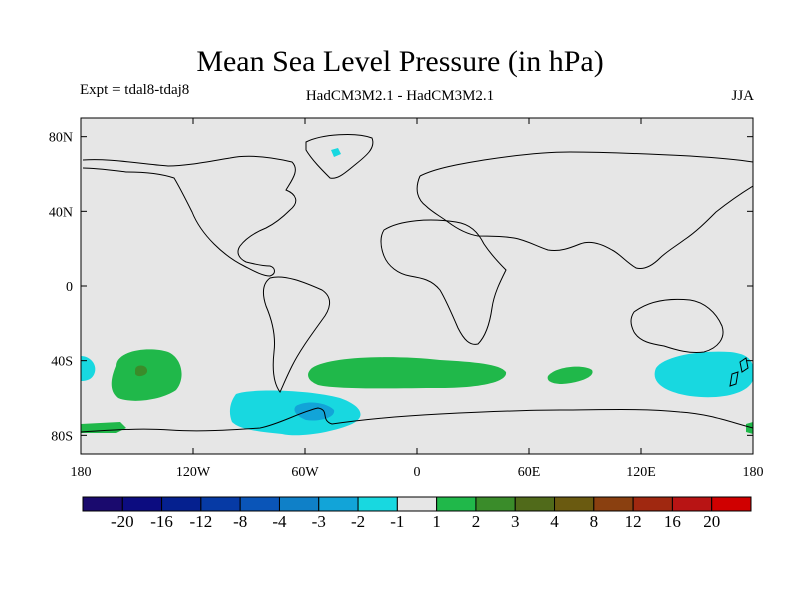 This screenshot has width=800, height=600. Describe the element at coordinates (641, 472) in the screenshot. I see `x-tick-label: 120E` at that location.